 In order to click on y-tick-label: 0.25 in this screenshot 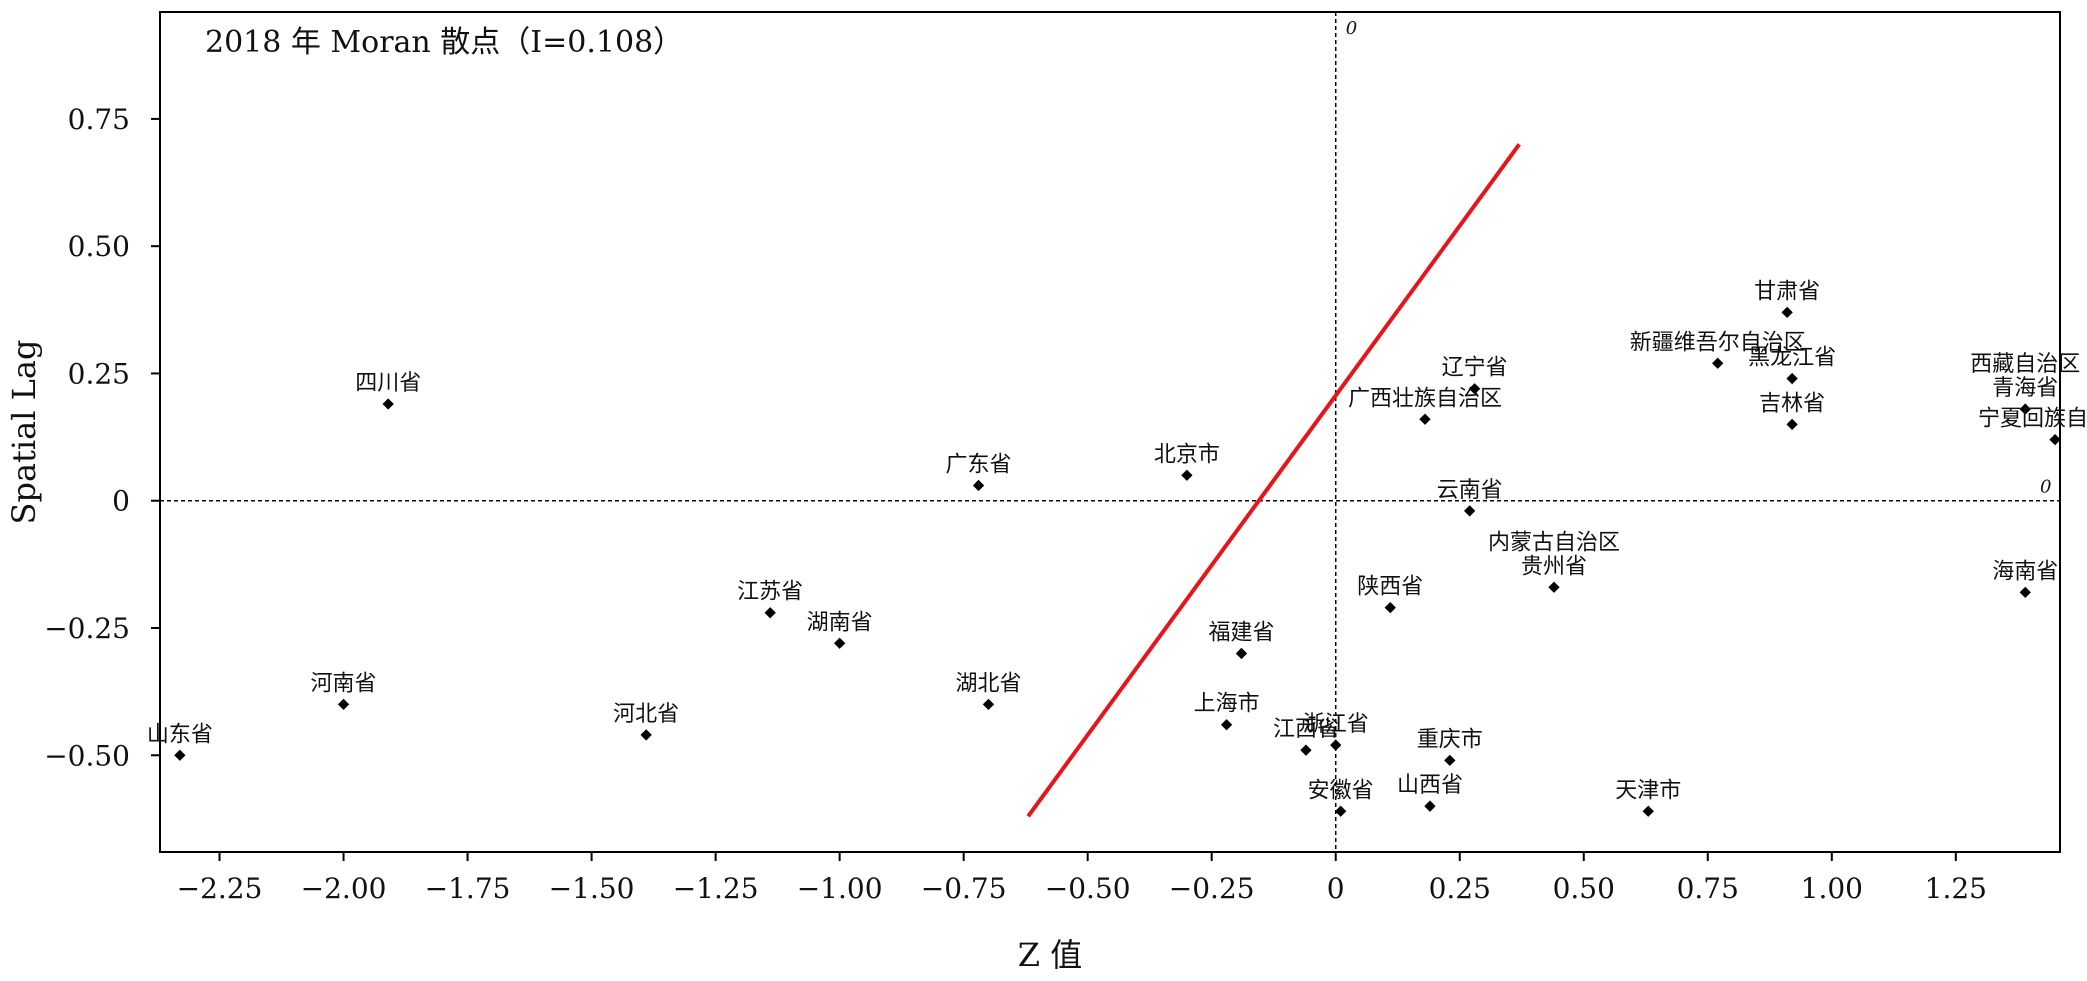, I will do `click(99, 373)`.